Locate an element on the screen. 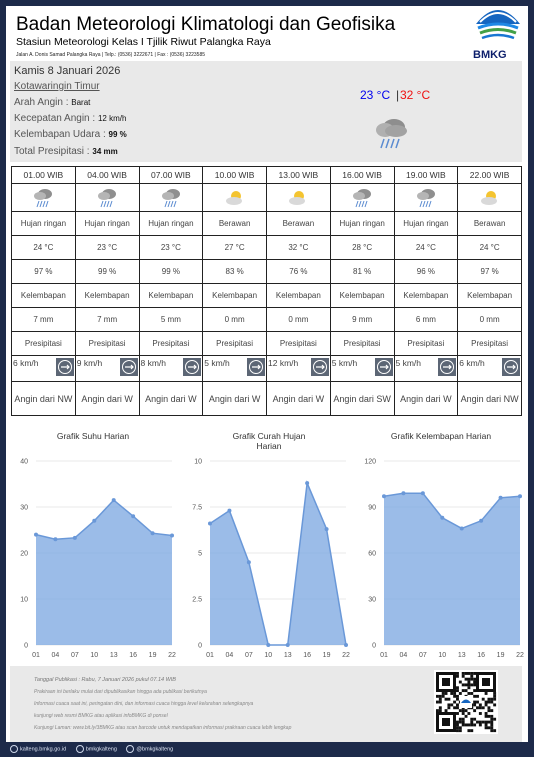  forecast-wind-cell: 5 km/h is located at coordinates (362, 368).